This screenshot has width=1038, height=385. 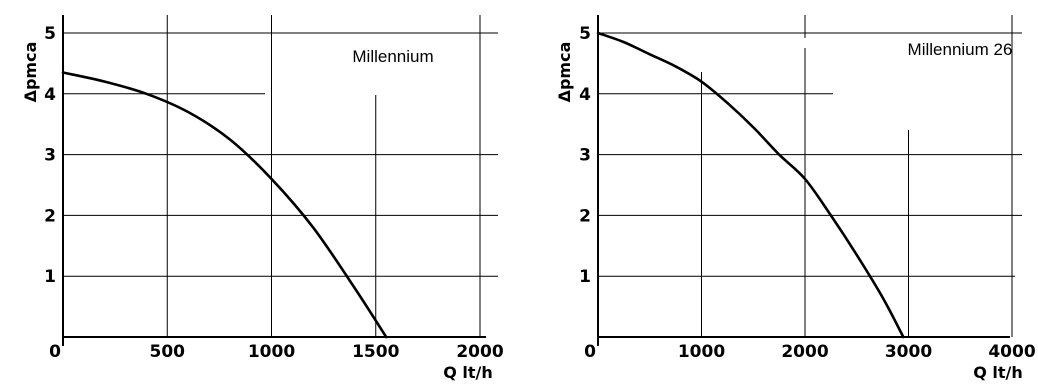 I want to click on chart-title: Millennium 26, so click(x=960, y=49).